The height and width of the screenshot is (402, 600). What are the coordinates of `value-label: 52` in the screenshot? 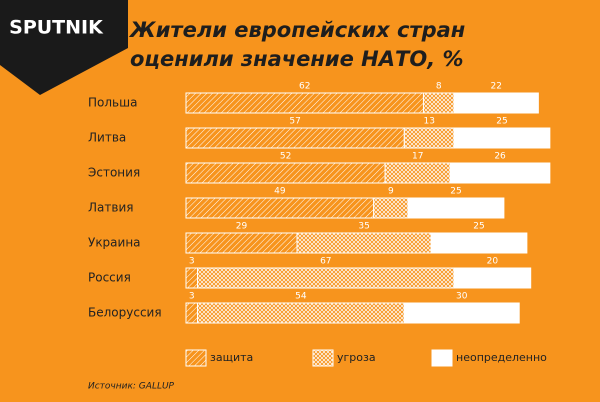 It's located at (285, 157).